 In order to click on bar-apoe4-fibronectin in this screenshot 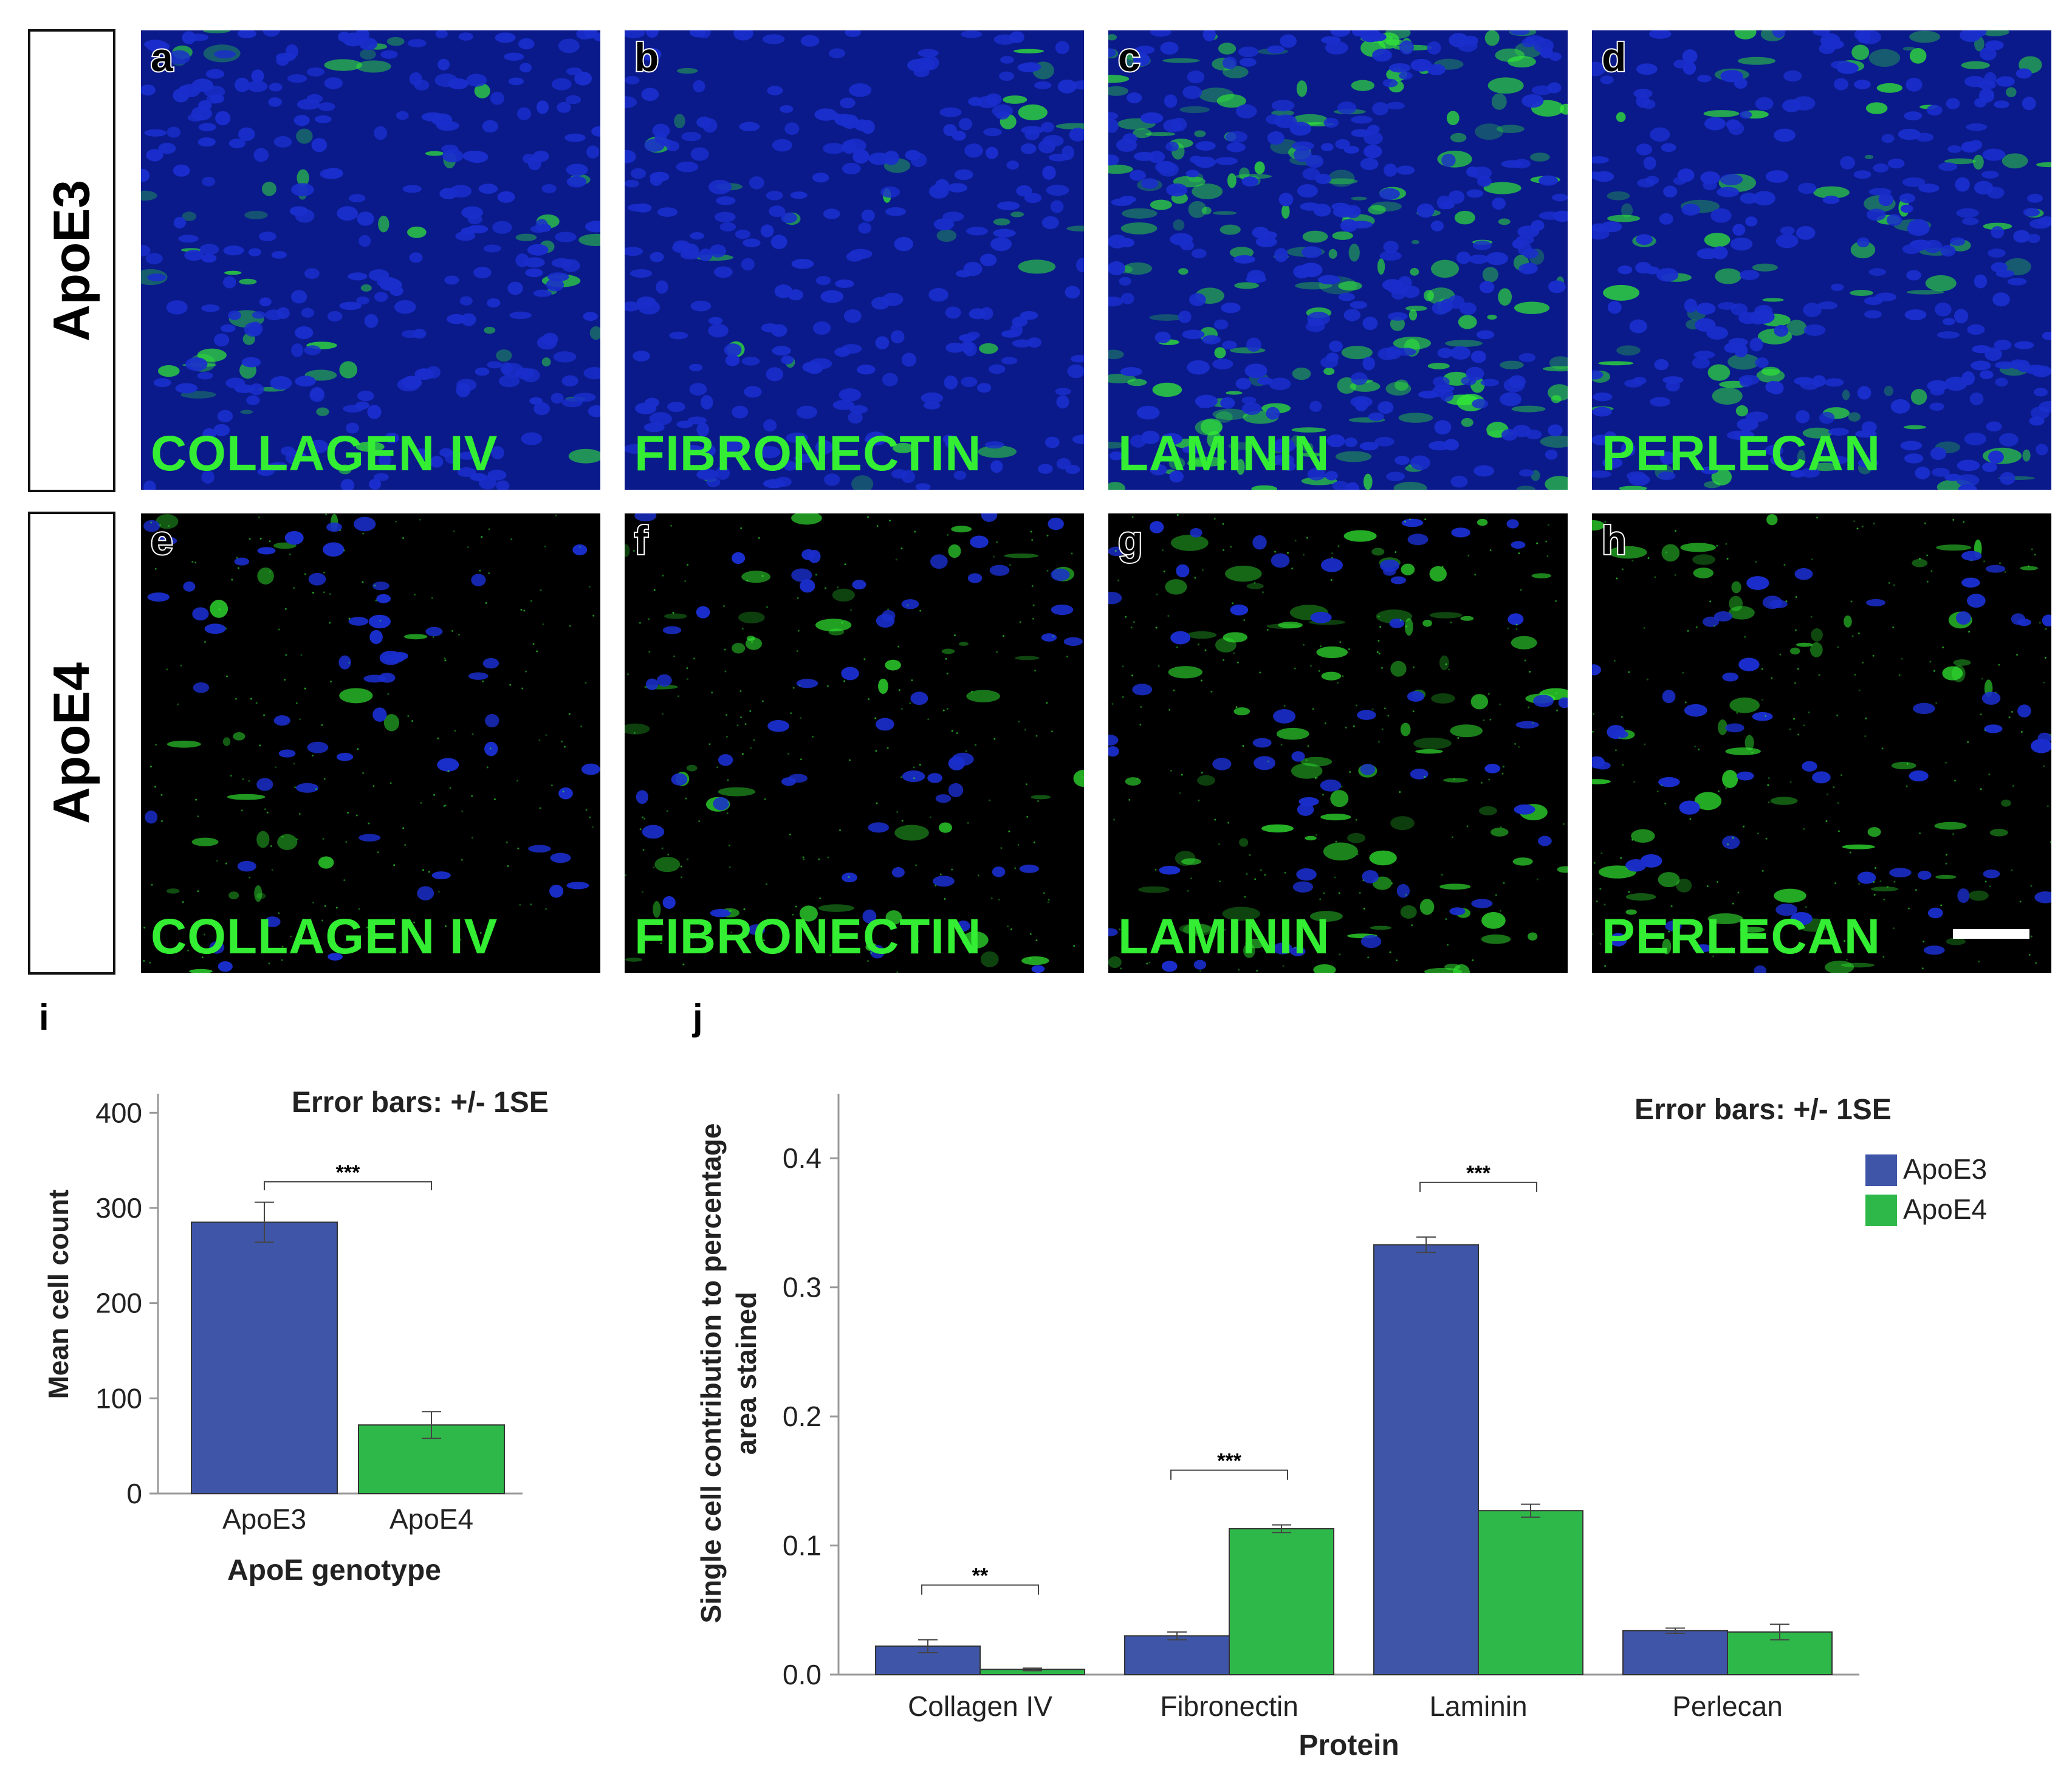, I will do `click(1281, 1602)`.